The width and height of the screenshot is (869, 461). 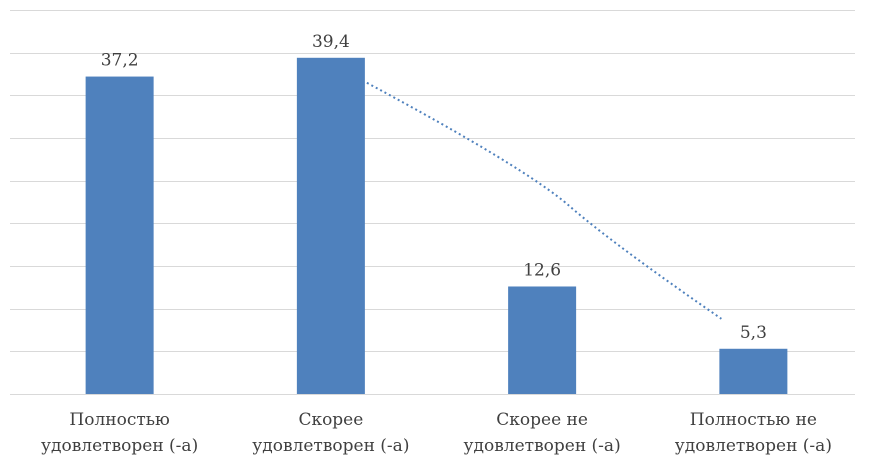 What do you see at coordinates (542, 270) in the screenshot?
I see `data-label: 12,6` at bounding box center [542, 270].